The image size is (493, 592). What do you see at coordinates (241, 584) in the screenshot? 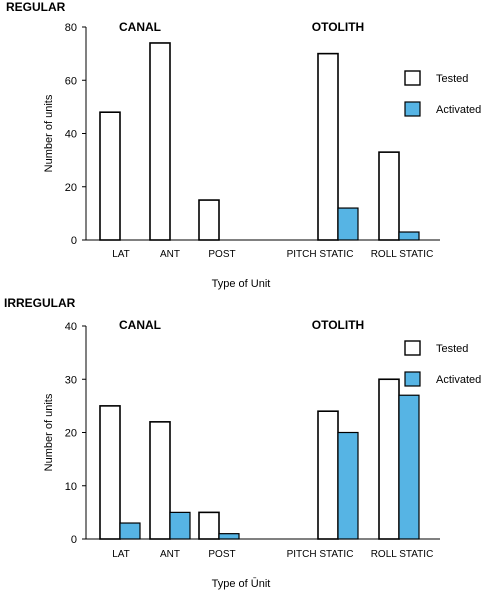
I see `x-axis-title: Type of Ūnit` at bounding box center [241, 584].